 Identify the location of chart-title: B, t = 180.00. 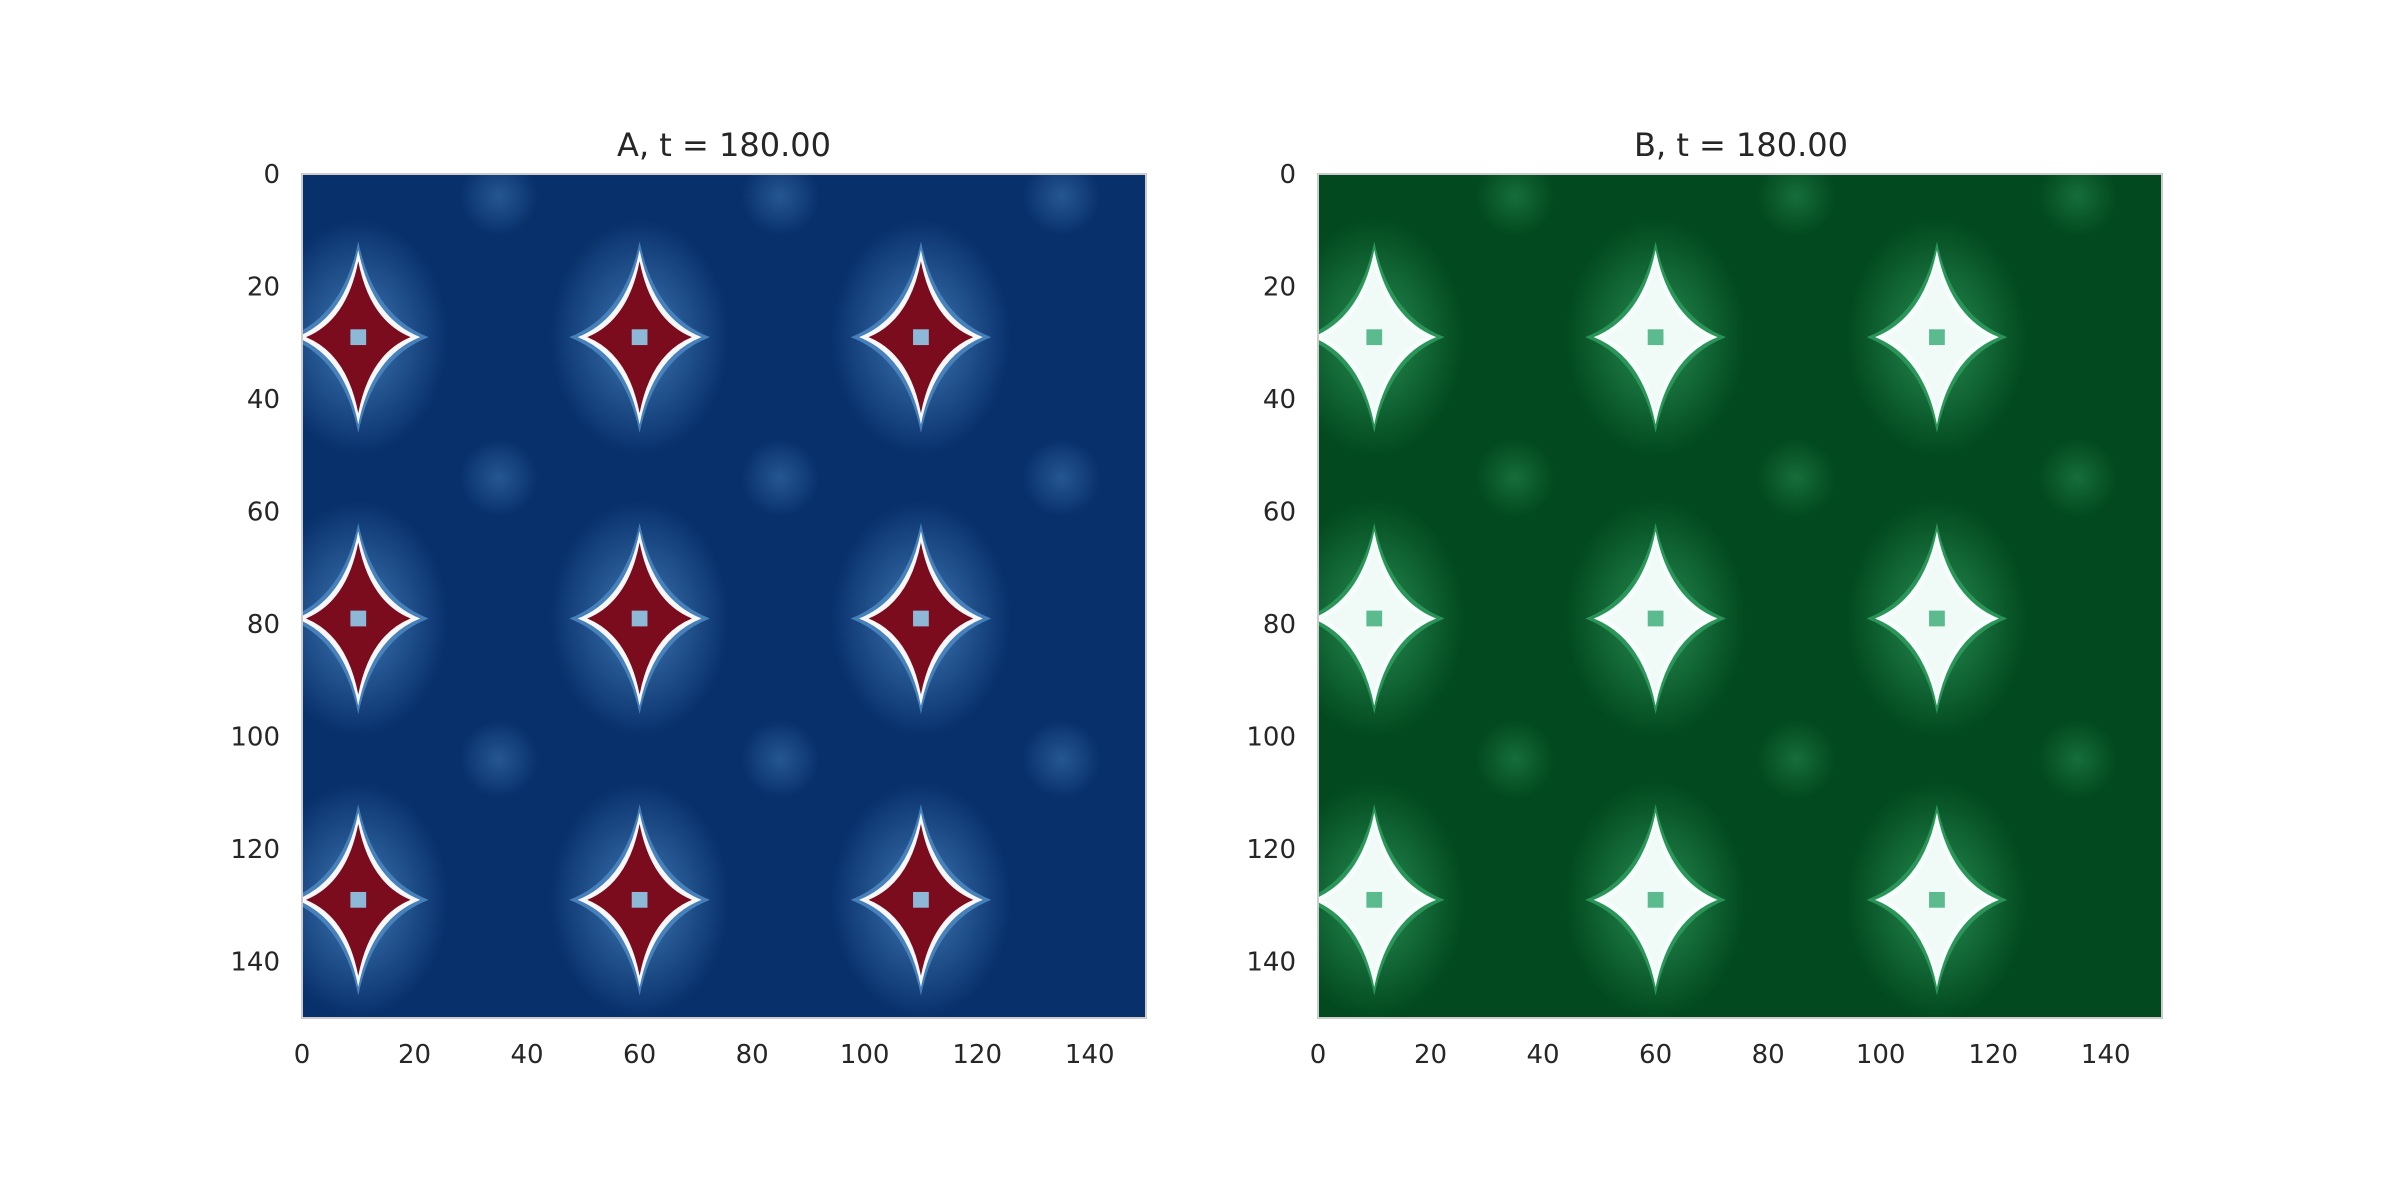
(1741, 145).